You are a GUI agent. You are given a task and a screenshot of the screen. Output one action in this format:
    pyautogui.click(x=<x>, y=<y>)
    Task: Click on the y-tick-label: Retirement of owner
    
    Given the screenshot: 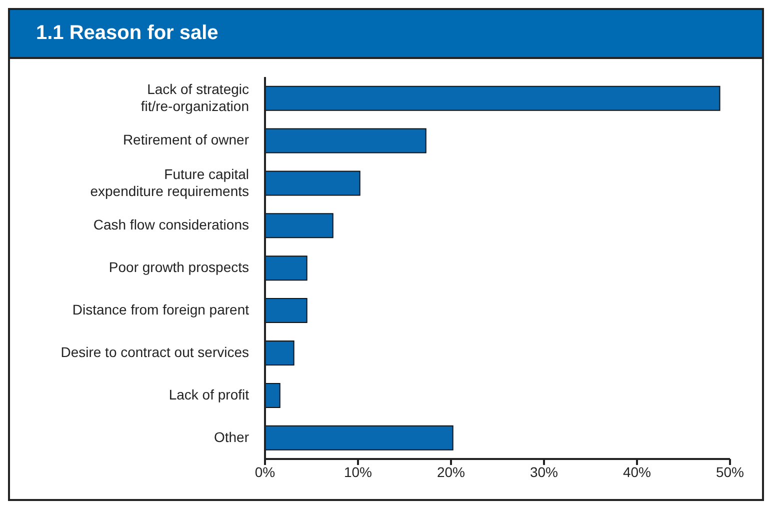 What is the action you would take?
    pyautogui.click(x=186, y=139)
    